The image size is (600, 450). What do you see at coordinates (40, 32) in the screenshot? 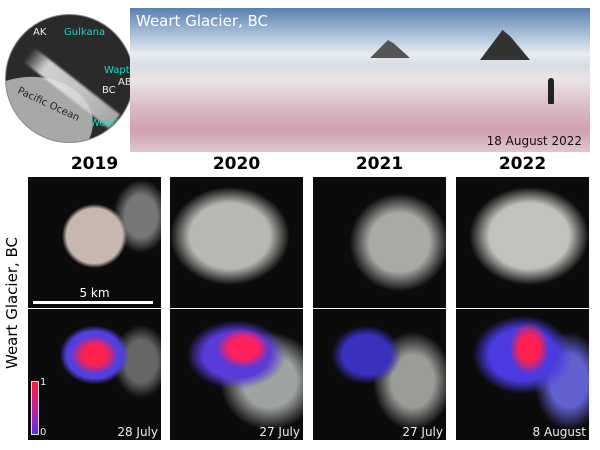
I see `map-label-ak: AK` at bounding box center [40, 32].